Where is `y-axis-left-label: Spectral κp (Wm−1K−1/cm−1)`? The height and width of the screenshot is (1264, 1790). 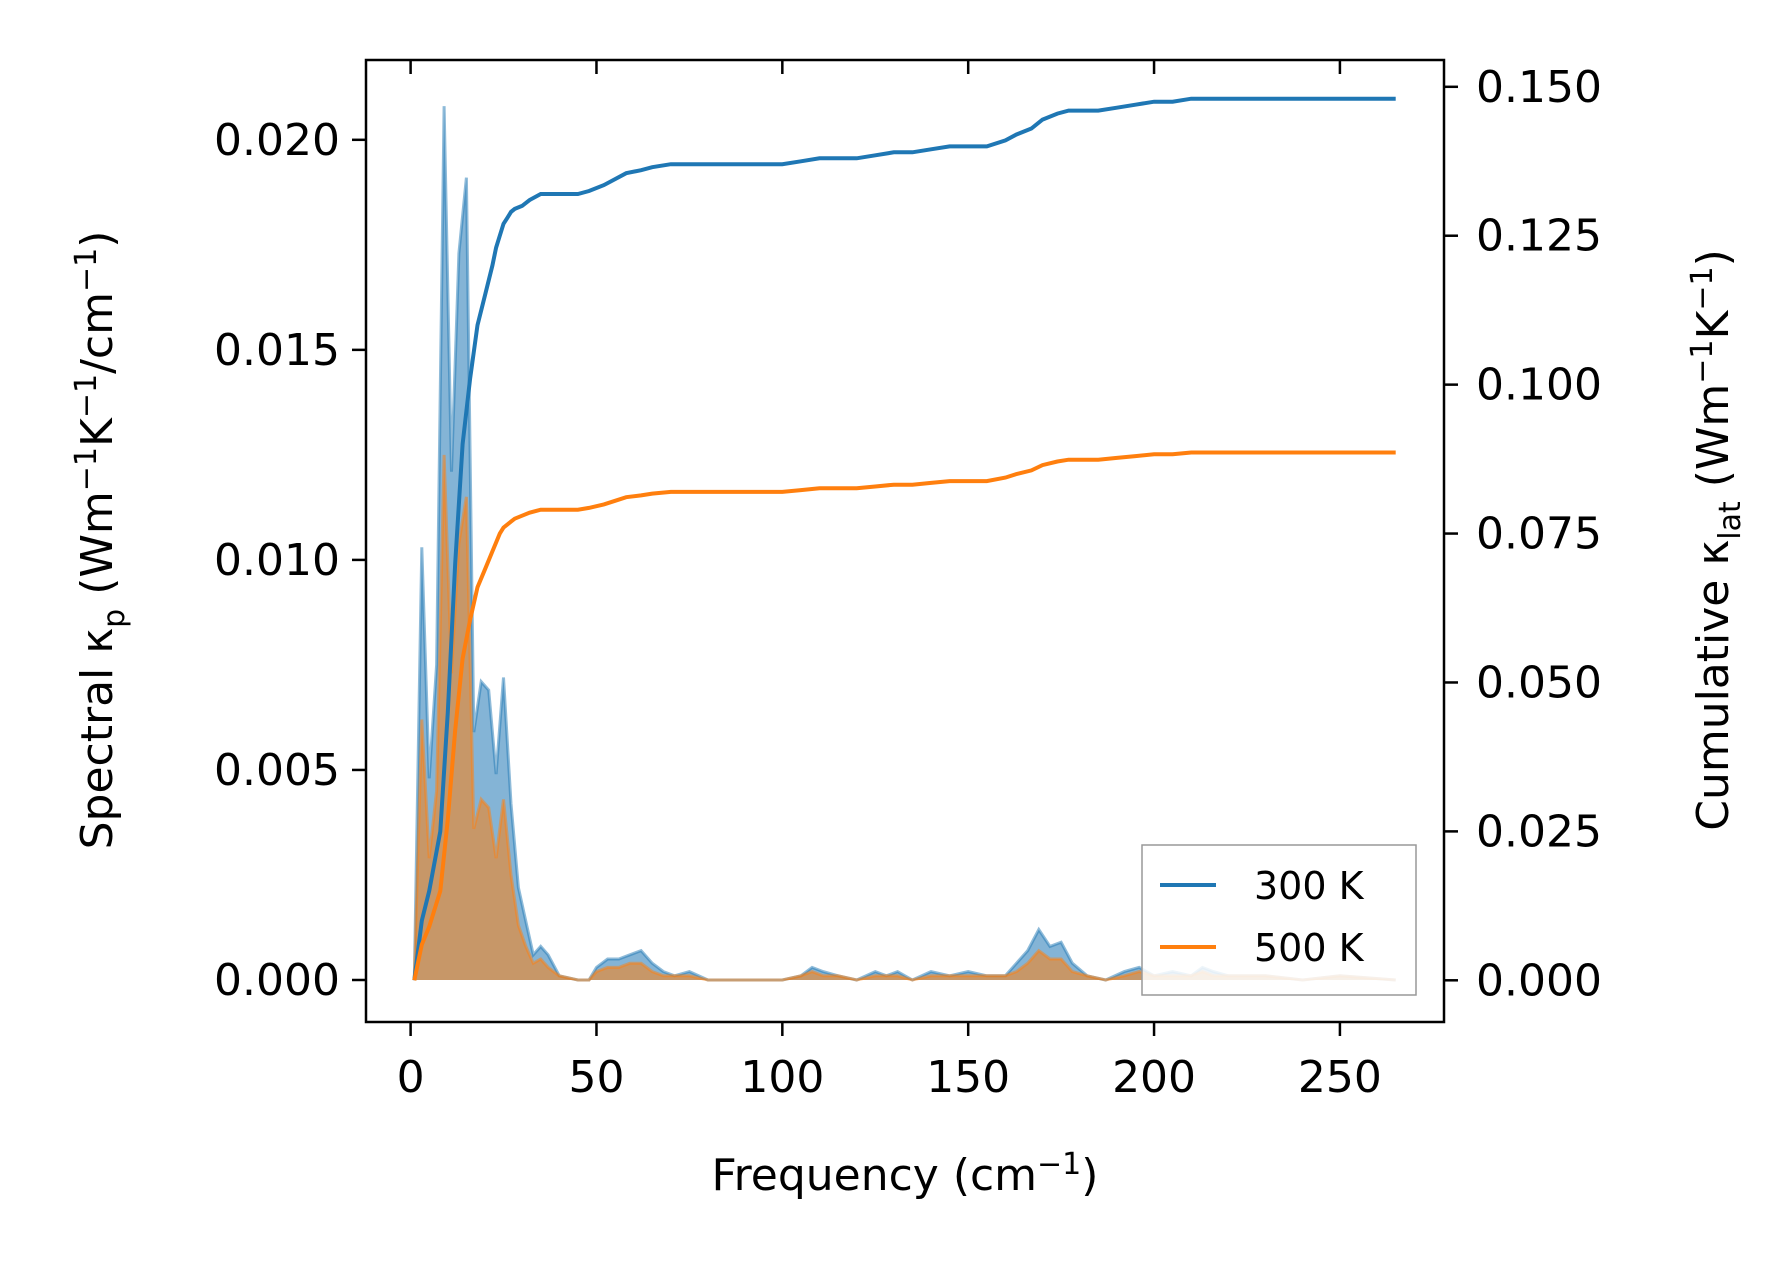 y-axis-left-label: Spectral κp (Wm−1K−1/cm−1) is located at coordinates (100, 540).